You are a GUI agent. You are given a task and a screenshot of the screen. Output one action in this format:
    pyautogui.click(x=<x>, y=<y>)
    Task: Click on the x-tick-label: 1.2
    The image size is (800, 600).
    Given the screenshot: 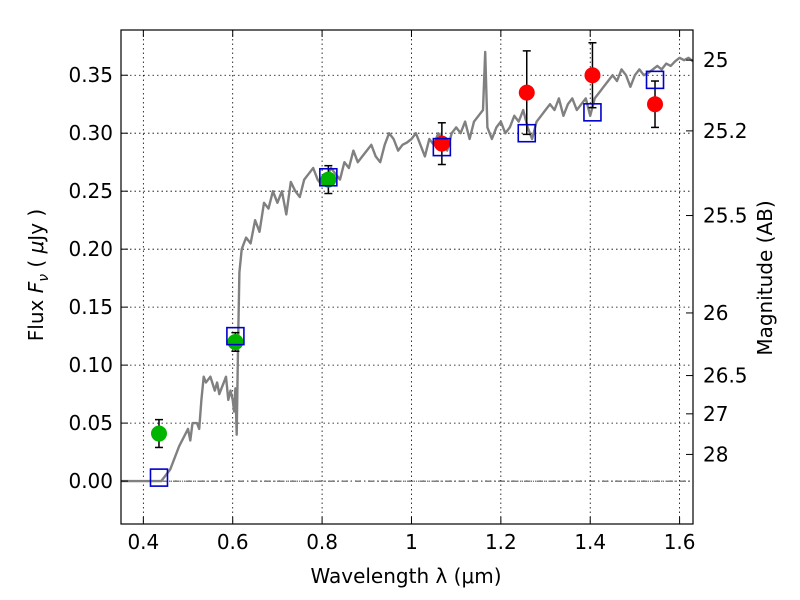 What is the action you would take?
    pyautogui.click(x=501, y=542)
    